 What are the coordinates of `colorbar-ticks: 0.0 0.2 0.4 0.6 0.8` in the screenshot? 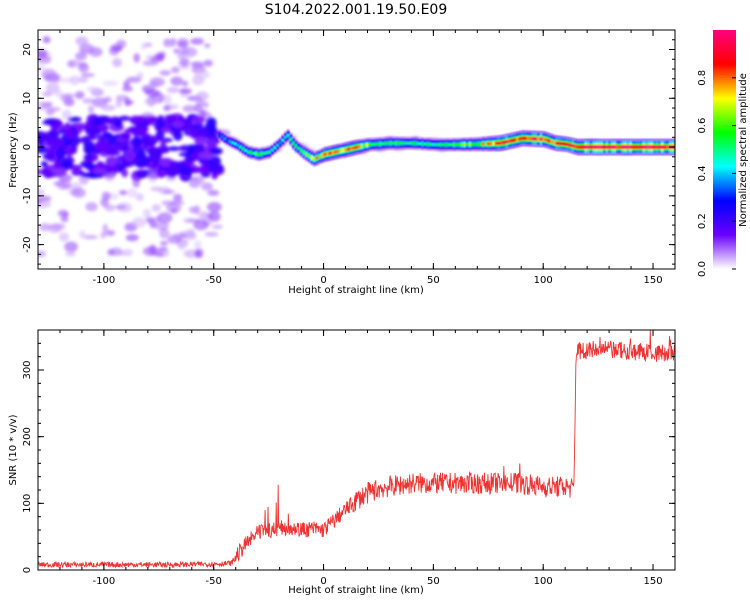 It's located at (716, 173).